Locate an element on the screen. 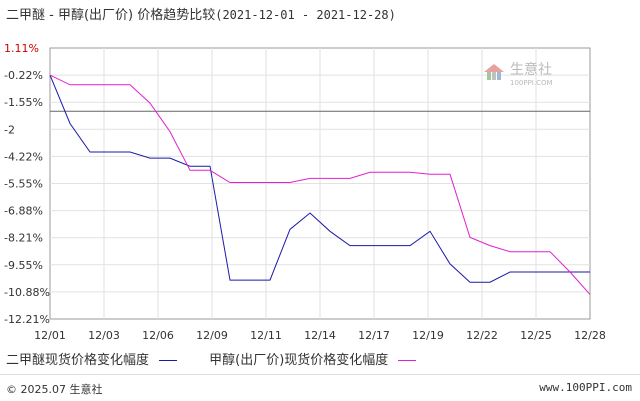 Image resolution: width=640 pixels, height=401 pixels. x-tick-label: 12/25 is located at coordinates (536, 335).